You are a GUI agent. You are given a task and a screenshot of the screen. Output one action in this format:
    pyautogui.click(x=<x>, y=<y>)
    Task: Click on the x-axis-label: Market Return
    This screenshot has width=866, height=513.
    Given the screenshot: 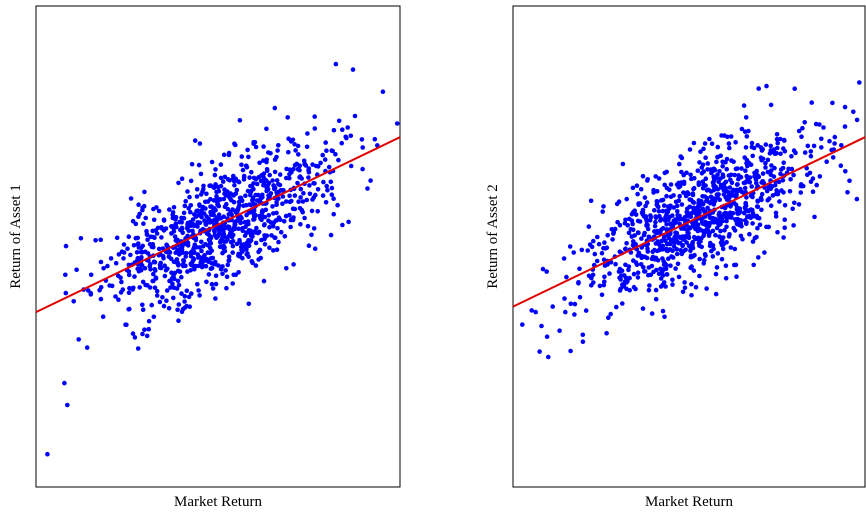 What is the action you would take?
    pyautogui.click(x=218, y=502)
    